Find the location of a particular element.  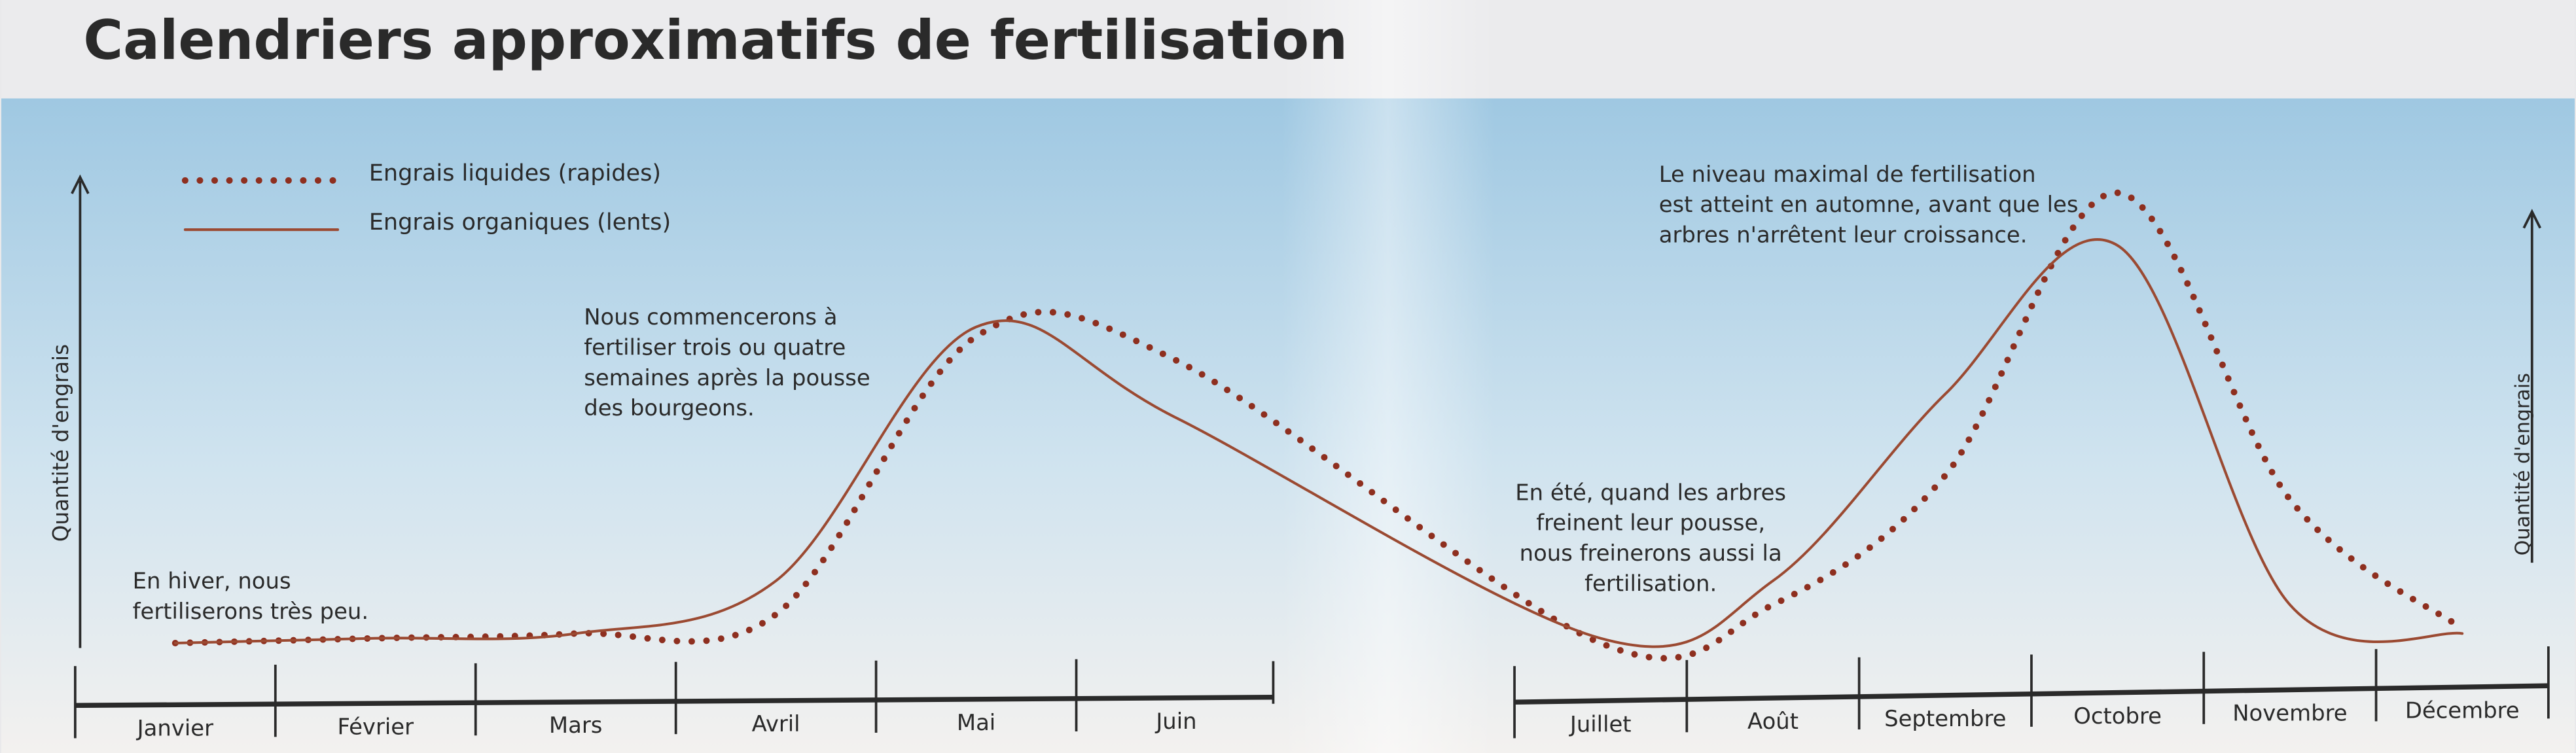

x-tick-label: Septembre is located at coordinates (1945, 719).